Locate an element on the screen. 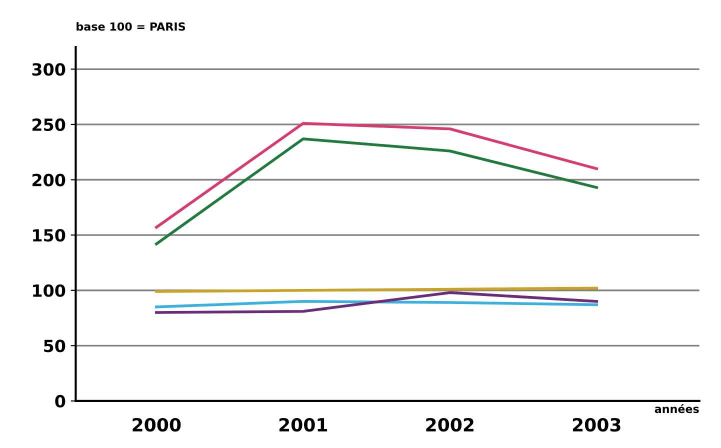  x-tick-label: 2000 is located at coordinates (156, 425).